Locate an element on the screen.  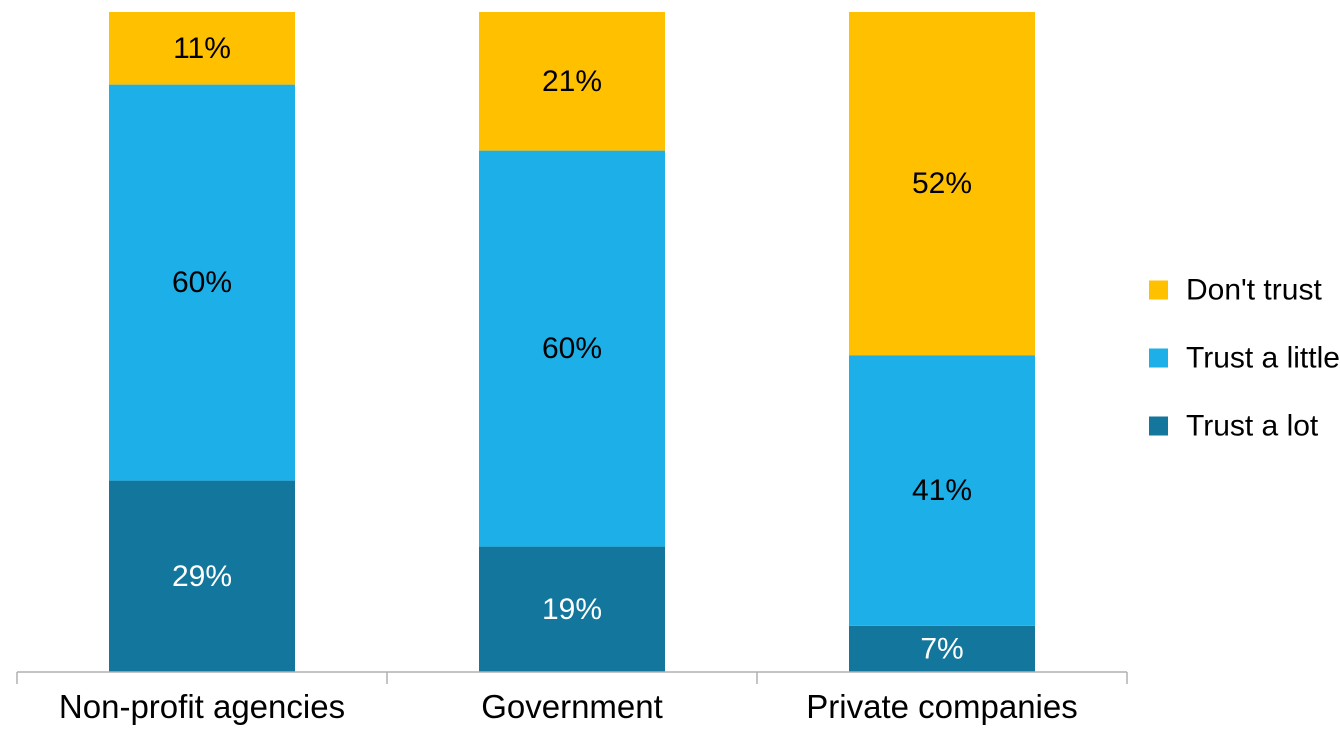
bar-non-profit-agencies-trust-a-little is located at coordinates (202, 282).